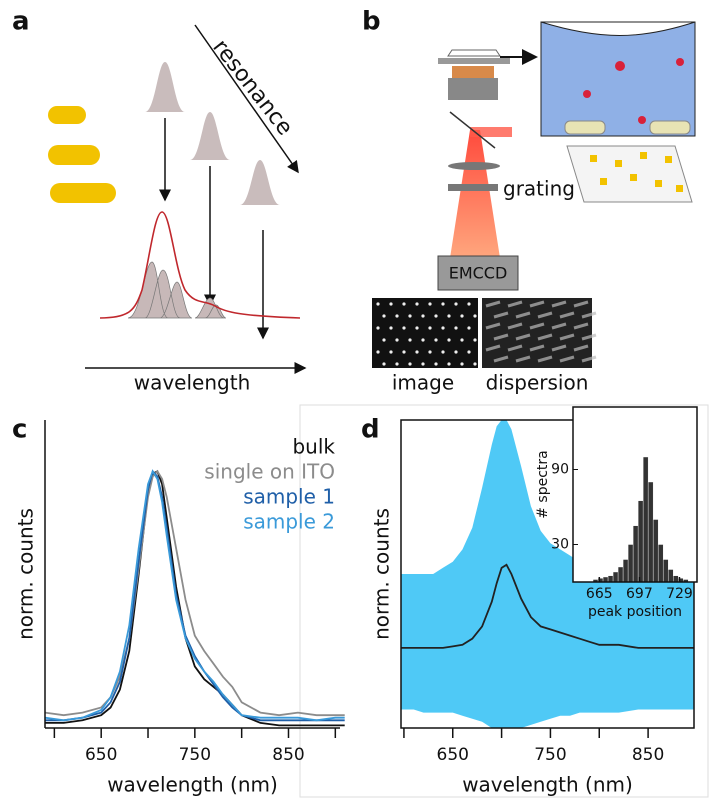 The image size is (709, 798). Describe the element at coordinates (371, 22) in the screenshot. I see `panel-label: b` at that location.